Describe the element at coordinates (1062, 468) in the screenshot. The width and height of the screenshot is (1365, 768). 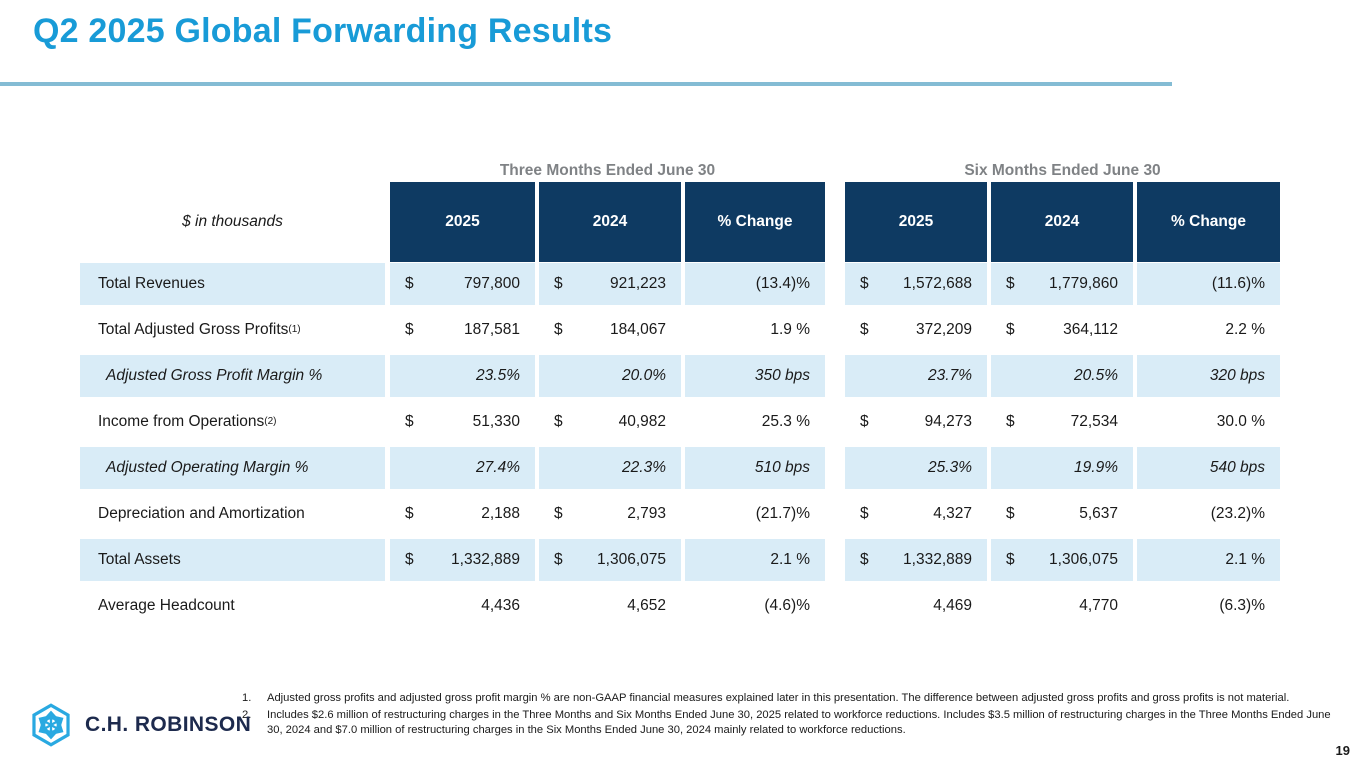
I see `value-cell: 19.9%` at that location.